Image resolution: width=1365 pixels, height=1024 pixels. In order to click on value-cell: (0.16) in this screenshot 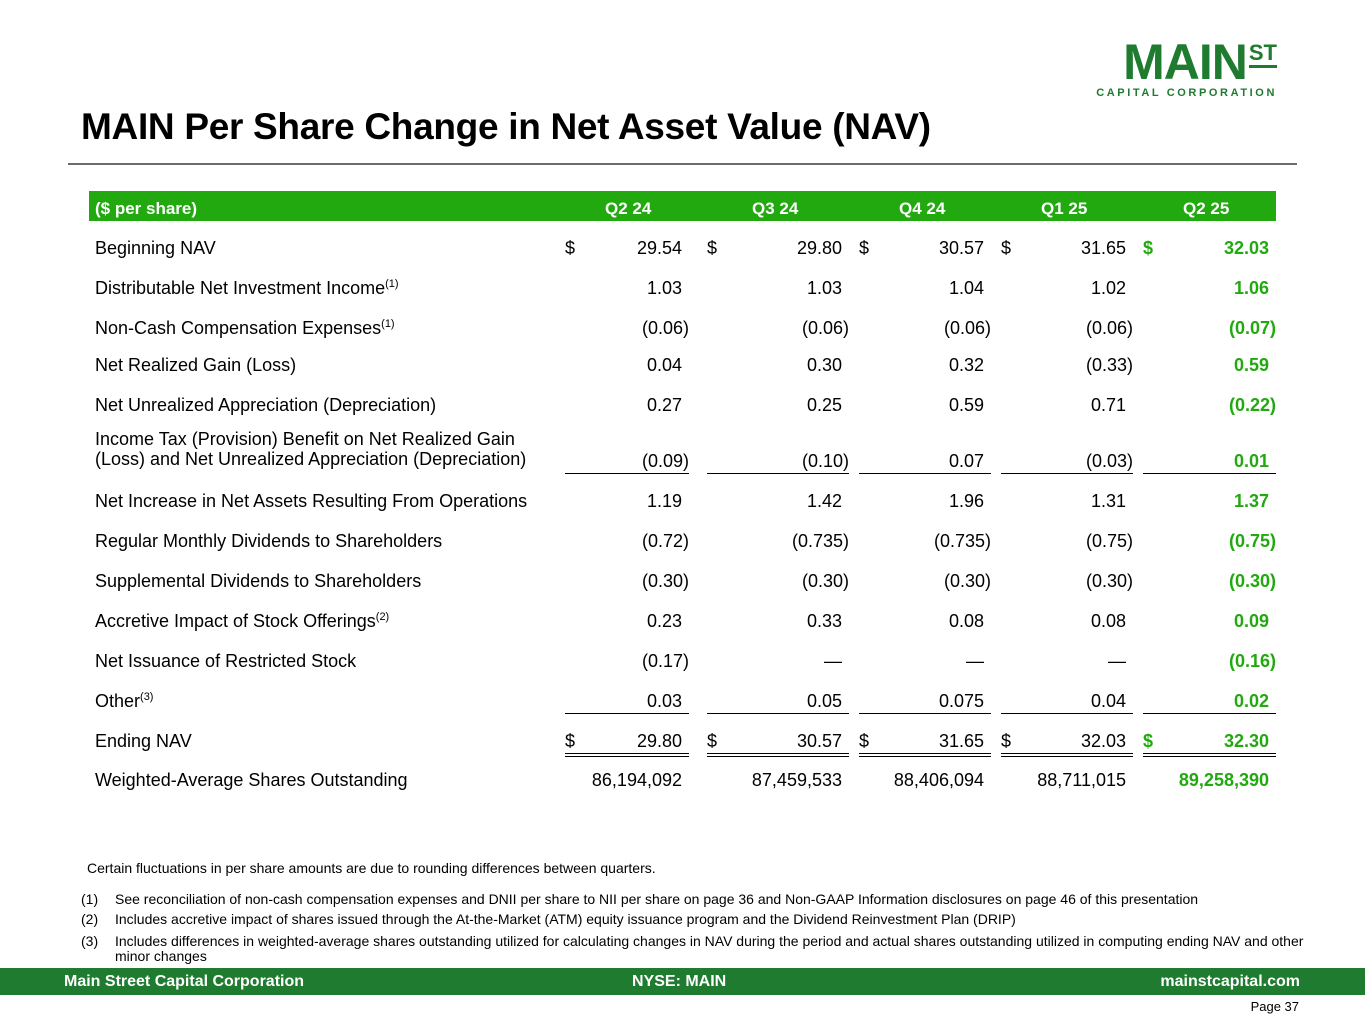, I will do `click(1209, 661)`.